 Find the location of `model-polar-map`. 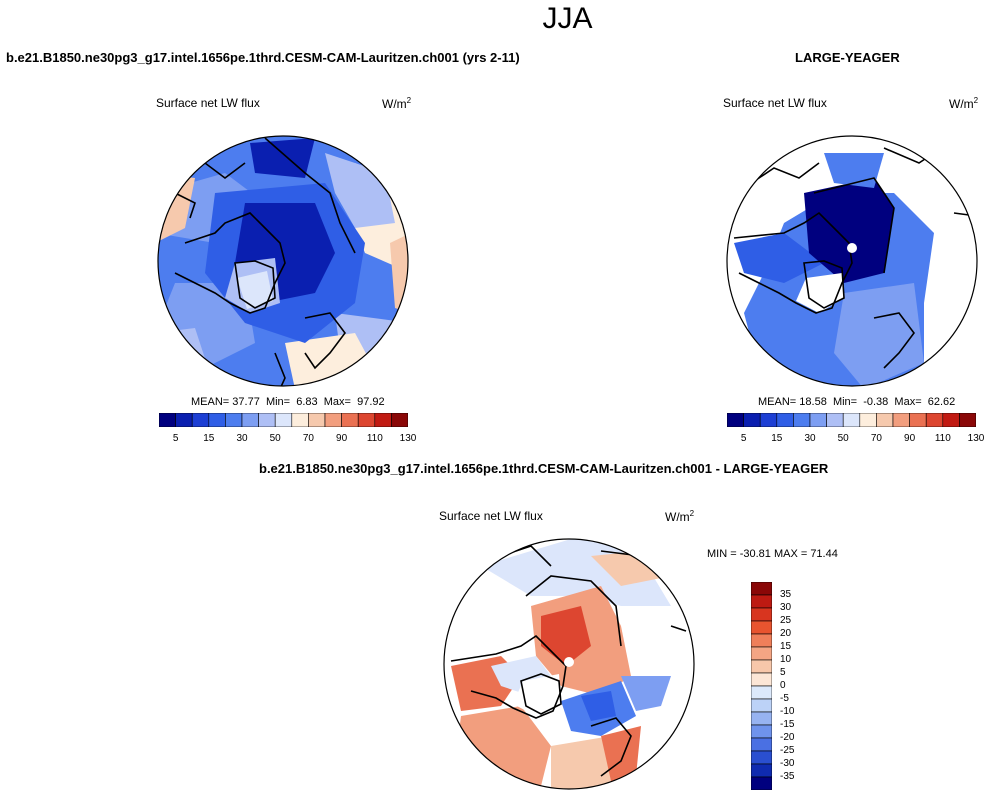

model-polar-map is located at coordinates (283, 261).